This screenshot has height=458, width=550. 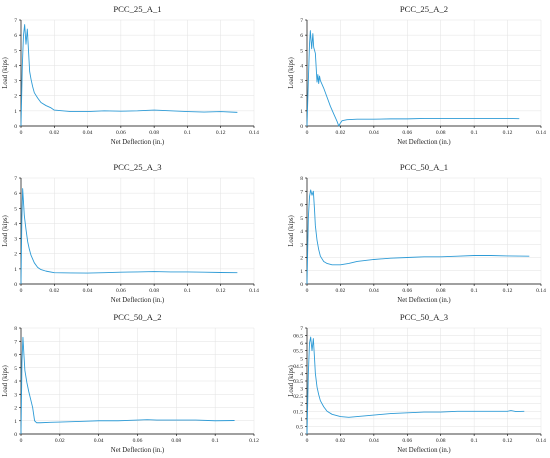 I want to click on y-tick-label: 8, so click(x=15, y=329).